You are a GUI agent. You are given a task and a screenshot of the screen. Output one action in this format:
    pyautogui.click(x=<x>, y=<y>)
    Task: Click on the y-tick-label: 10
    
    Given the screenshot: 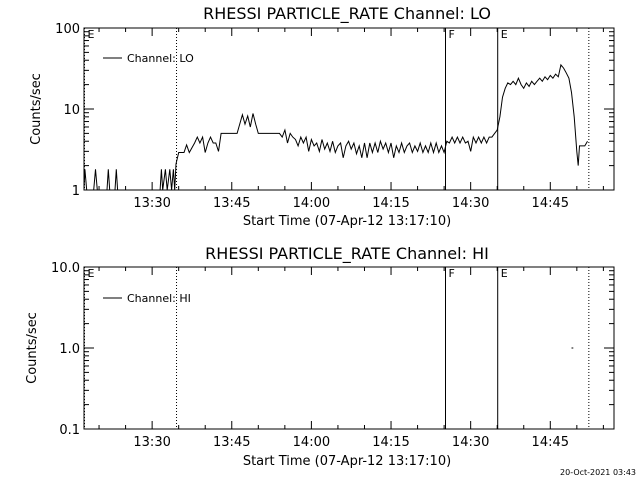 What is the action you would take?
    pyautogui.click(x=71, y=110)
    